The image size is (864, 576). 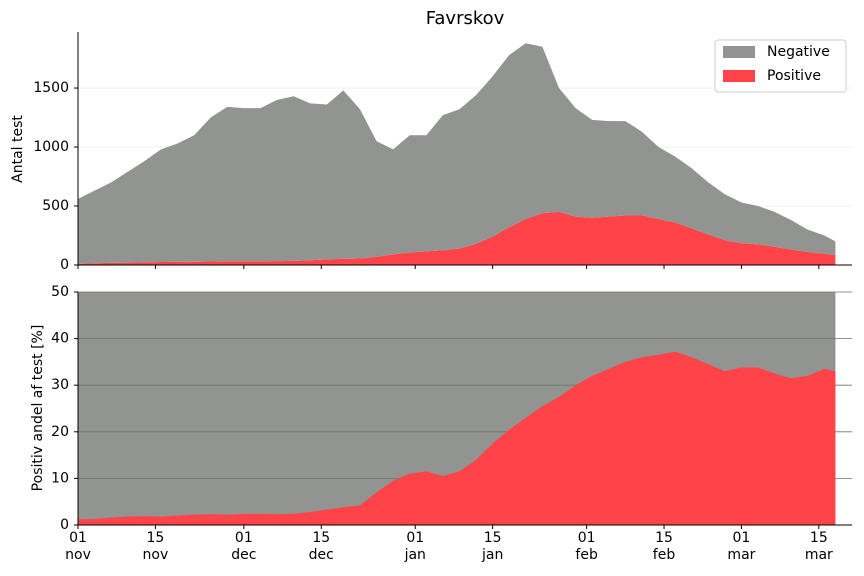 I want to click on x-tick-label: 15 feb, so click(x=664, y=546).